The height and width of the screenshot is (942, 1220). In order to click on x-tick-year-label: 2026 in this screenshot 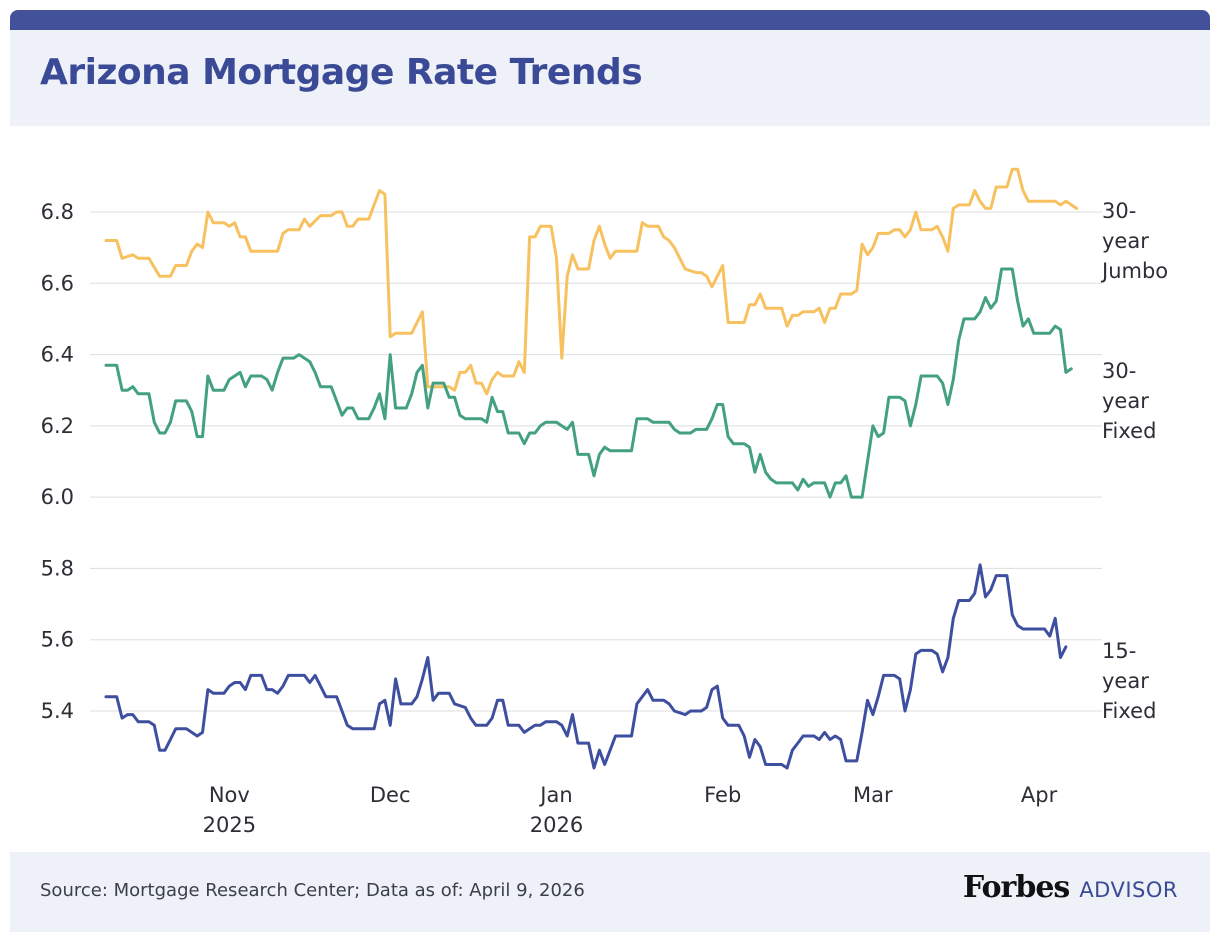, I will do `click(556, 825)`.